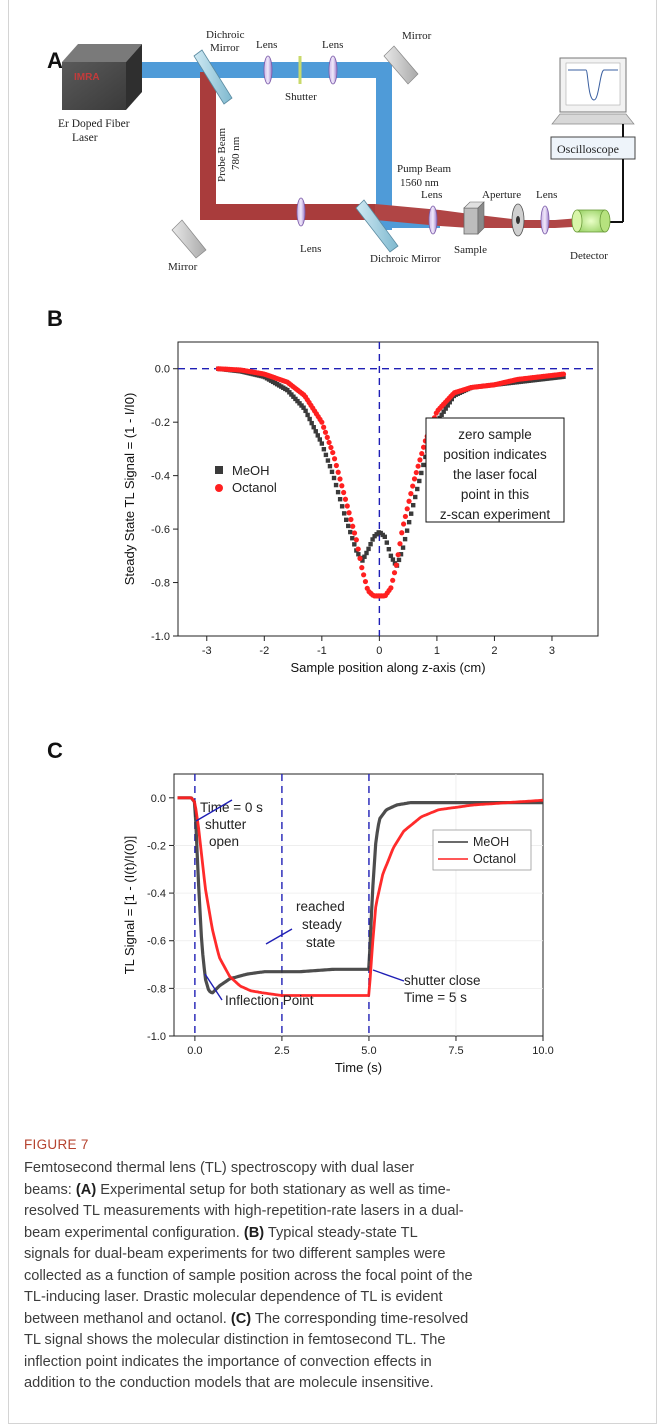 Image resolution: width=665 pixels, height=1427 pixels. What do you see at coordinates (552, 651) in the screenshot?
I see `x-tick-label: 3` at bounding box center [552, 651].